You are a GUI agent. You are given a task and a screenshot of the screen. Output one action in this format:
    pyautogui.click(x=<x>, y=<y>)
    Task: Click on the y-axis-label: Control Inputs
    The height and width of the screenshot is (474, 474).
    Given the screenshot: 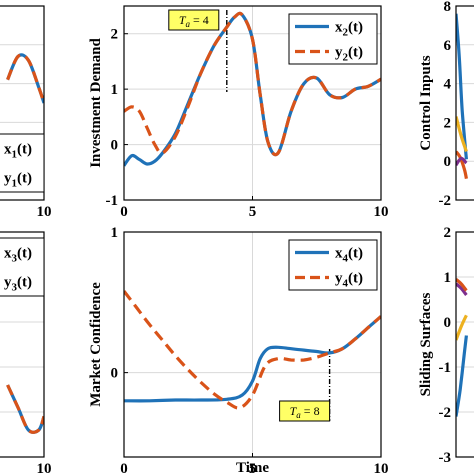 What is the action you would take?
    pyautogui.click(x=426, y=102)
    